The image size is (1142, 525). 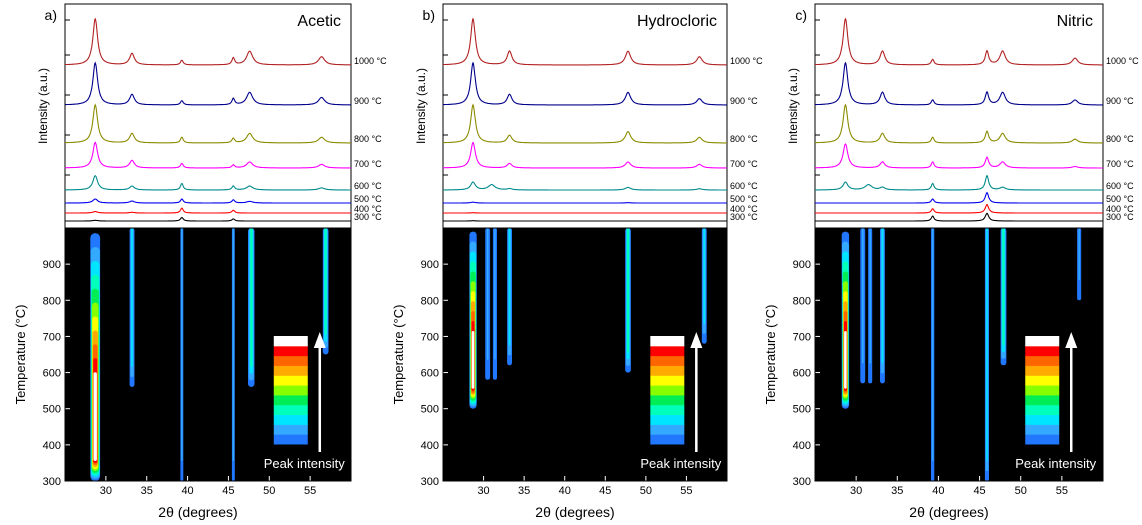 I want to click on y-tick-label: 700, so click(x=430, y=337).